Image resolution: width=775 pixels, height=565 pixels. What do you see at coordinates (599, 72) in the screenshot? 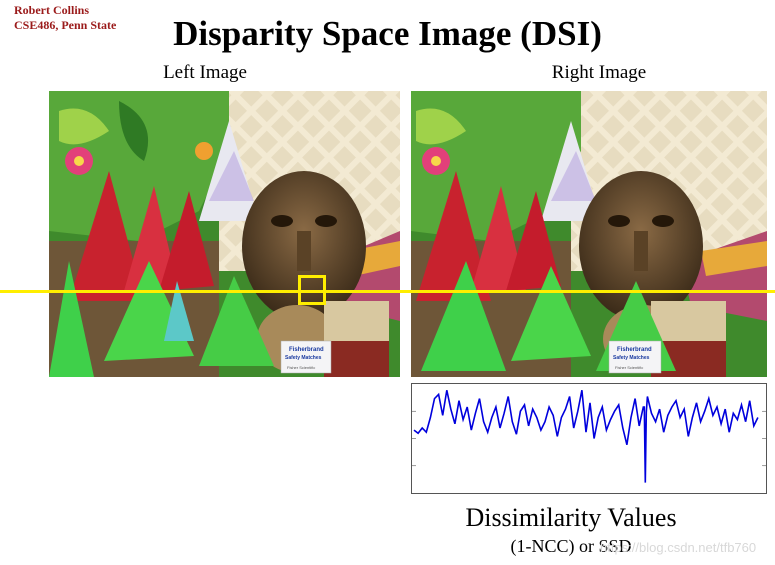
I see `right-image-label: Right Image` at bounding box center [599, 72].